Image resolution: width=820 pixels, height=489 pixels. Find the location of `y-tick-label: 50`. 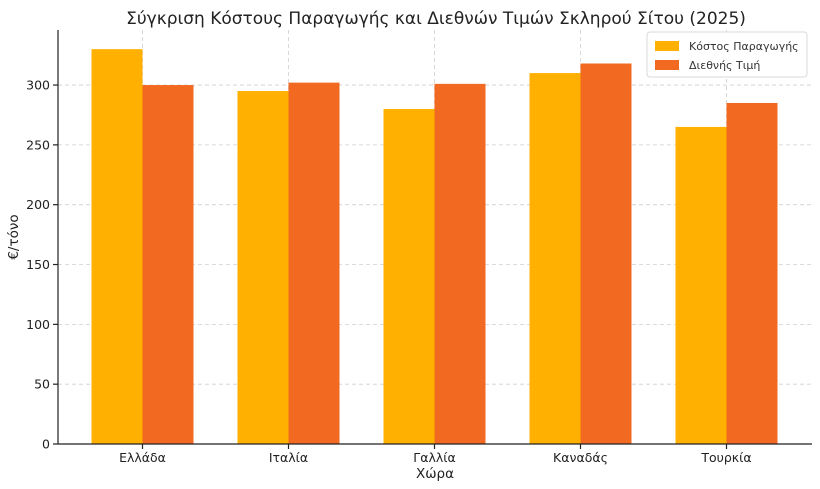

y-tick-label: 50 is located at coordinates (42, 384).